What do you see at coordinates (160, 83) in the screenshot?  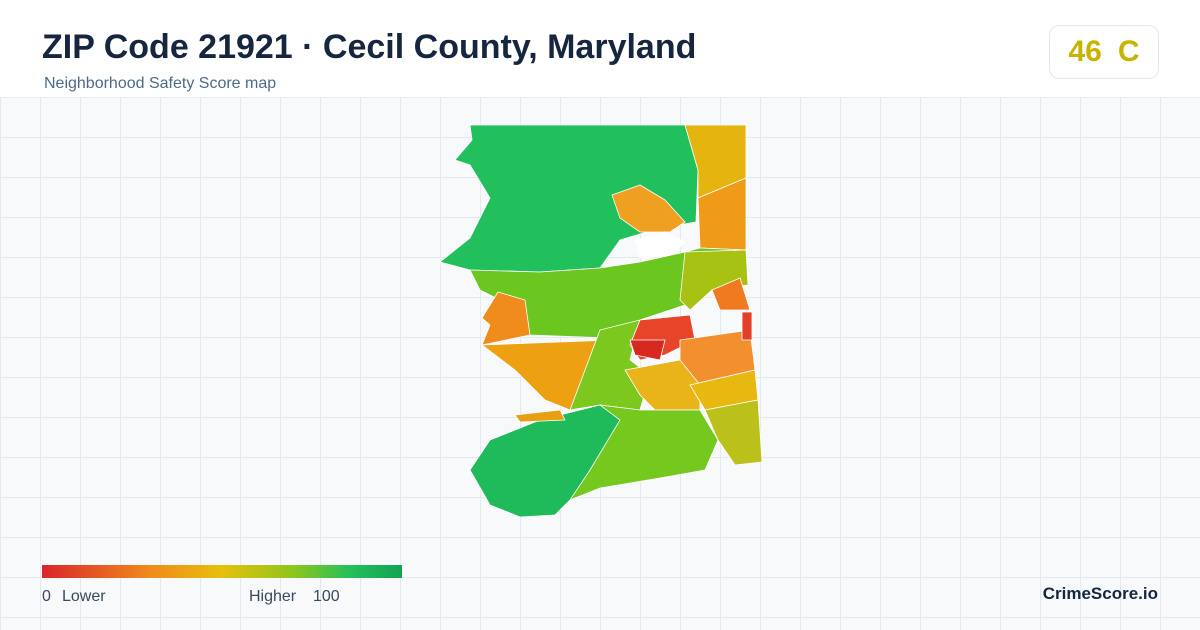 I see `subtitle: Neighborhood Safety Score map` at bounding box center [160, 83].